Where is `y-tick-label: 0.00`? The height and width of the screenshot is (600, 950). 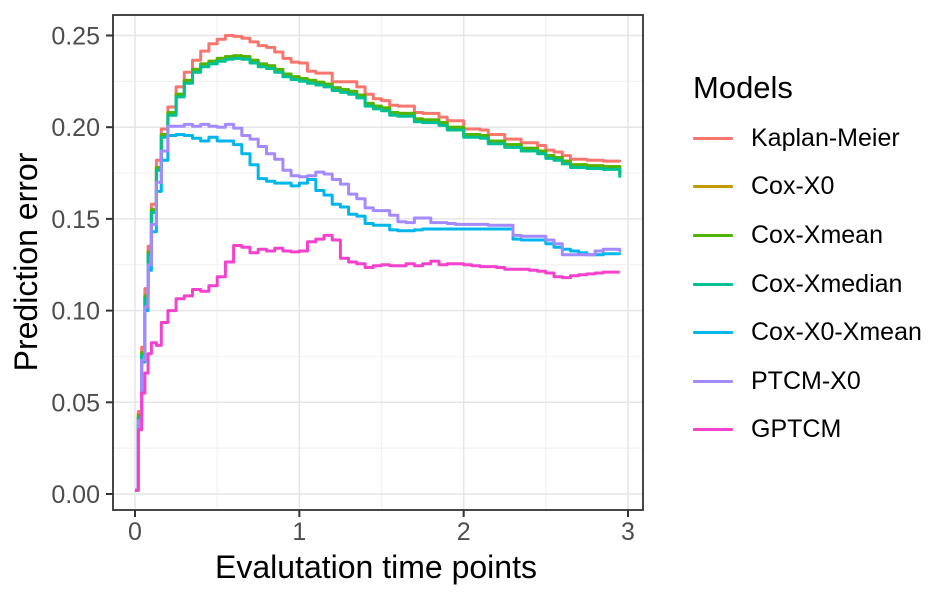
y-tick-label: 0.00 is located at coordinates (75, 495).